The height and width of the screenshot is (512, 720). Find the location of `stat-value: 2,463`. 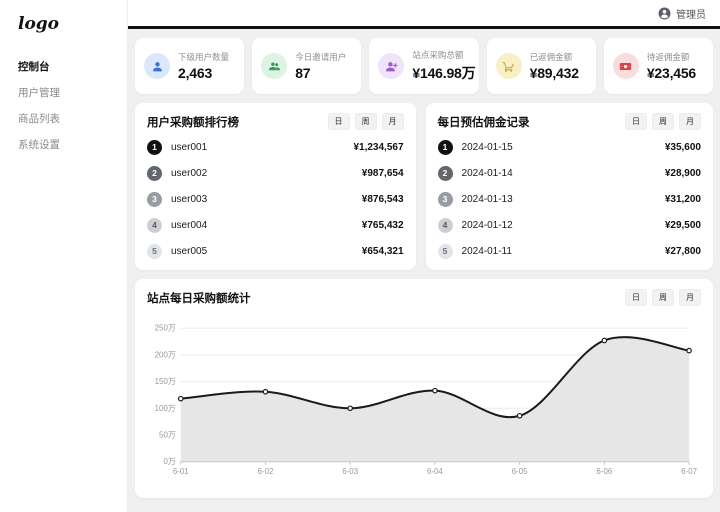

stat-value: 2,463 is located at coordinates (195, 73).